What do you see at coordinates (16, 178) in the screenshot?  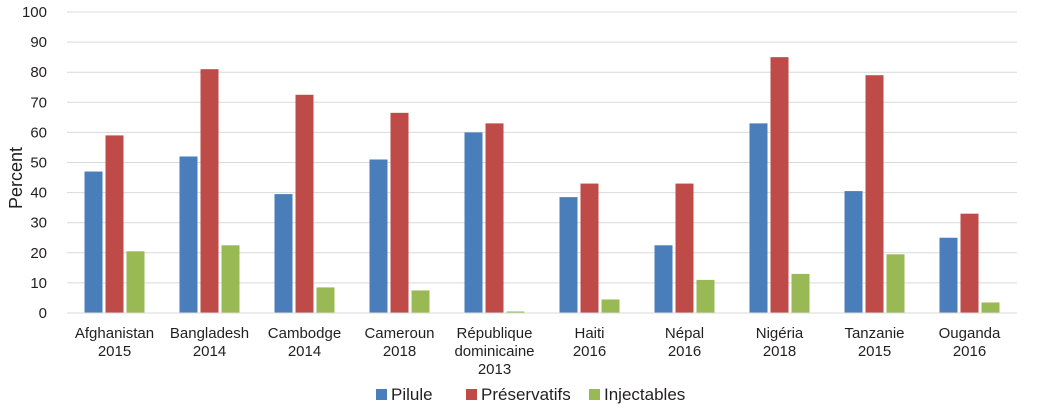 I see `y-axis-label: Percent` at bounding box center [16, 178].